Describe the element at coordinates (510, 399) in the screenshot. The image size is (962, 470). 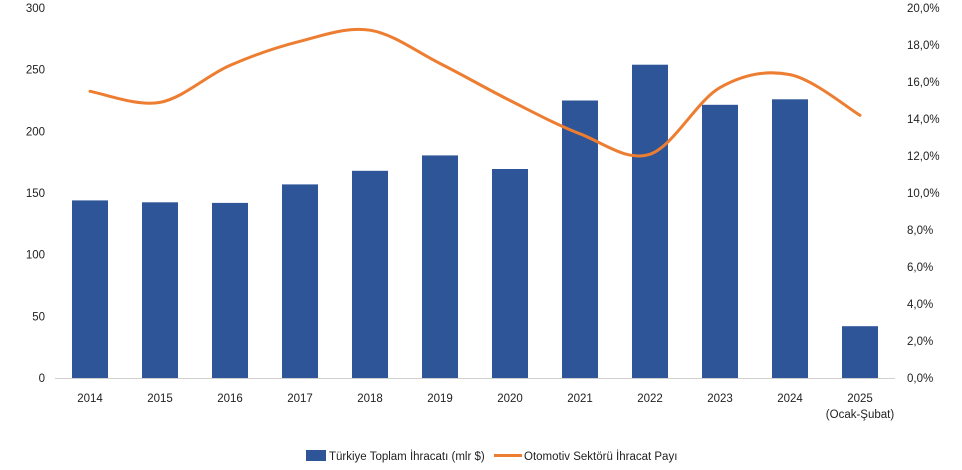
I see `x-tick-label: 2020` at that location.